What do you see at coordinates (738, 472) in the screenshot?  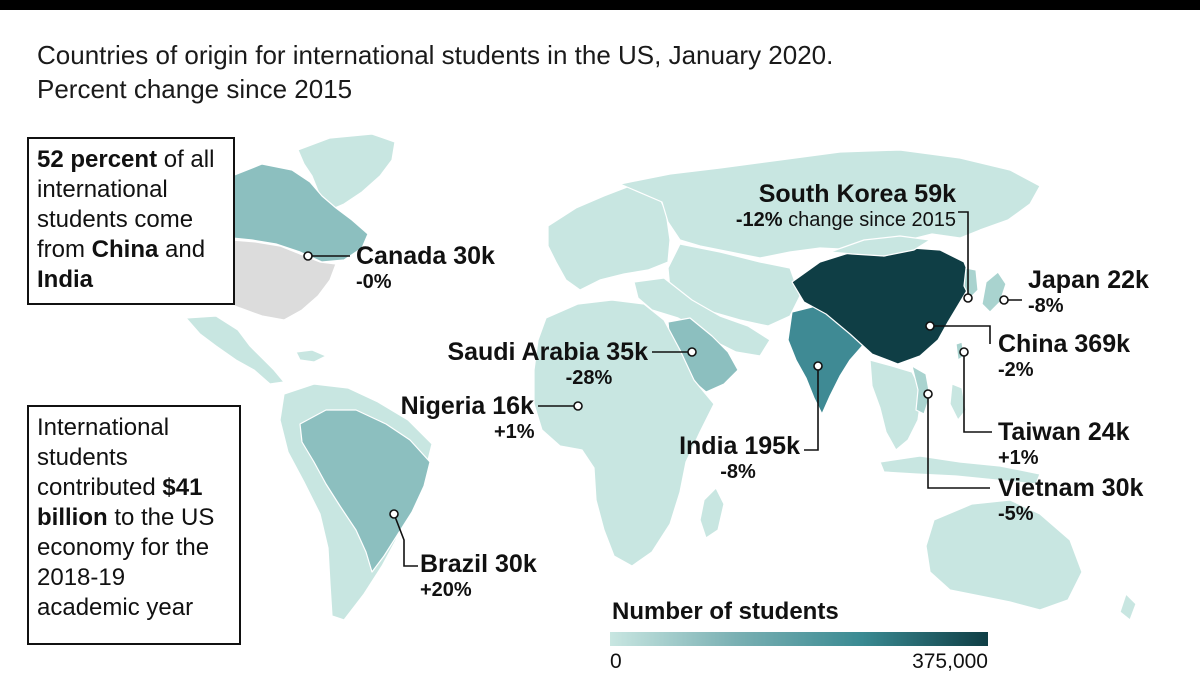 I see `label-india-pct: -8%` at bounding box center [738, 472].